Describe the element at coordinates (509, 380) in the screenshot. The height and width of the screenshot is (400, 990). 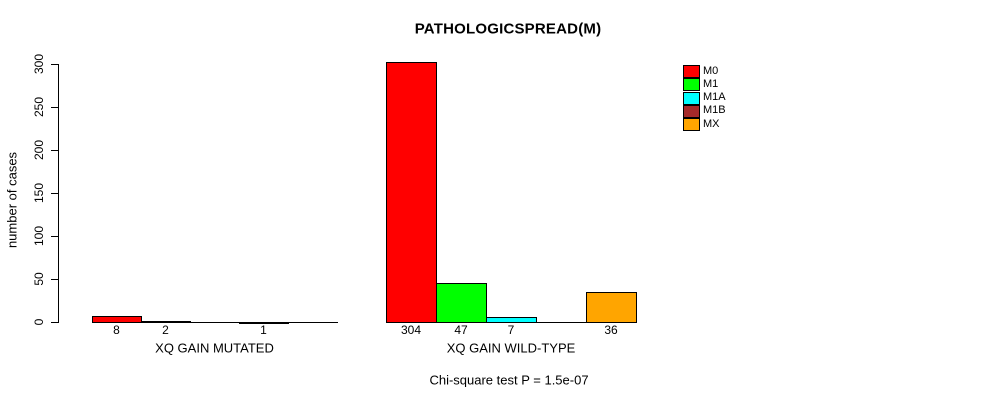
I see `chi-square-note: Chi-square test P = 1.5e-07` at that location.